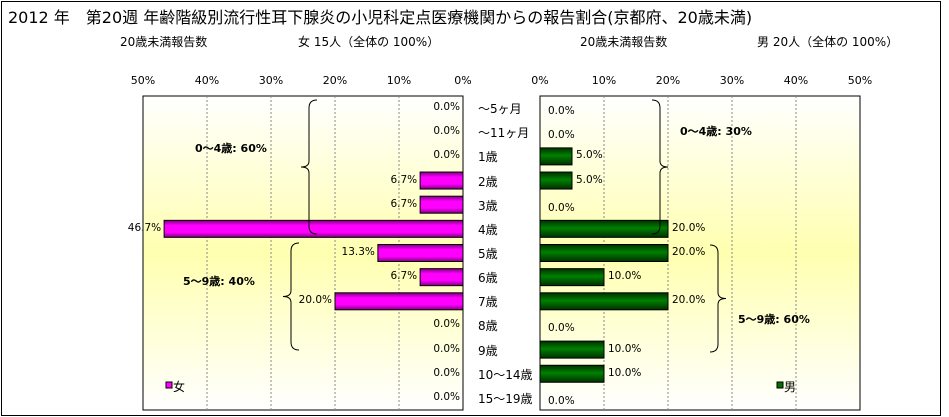  Describe the element at coordinates (144, 227) in the screenshot. I see `female-data-label: 46.7%` at that location.